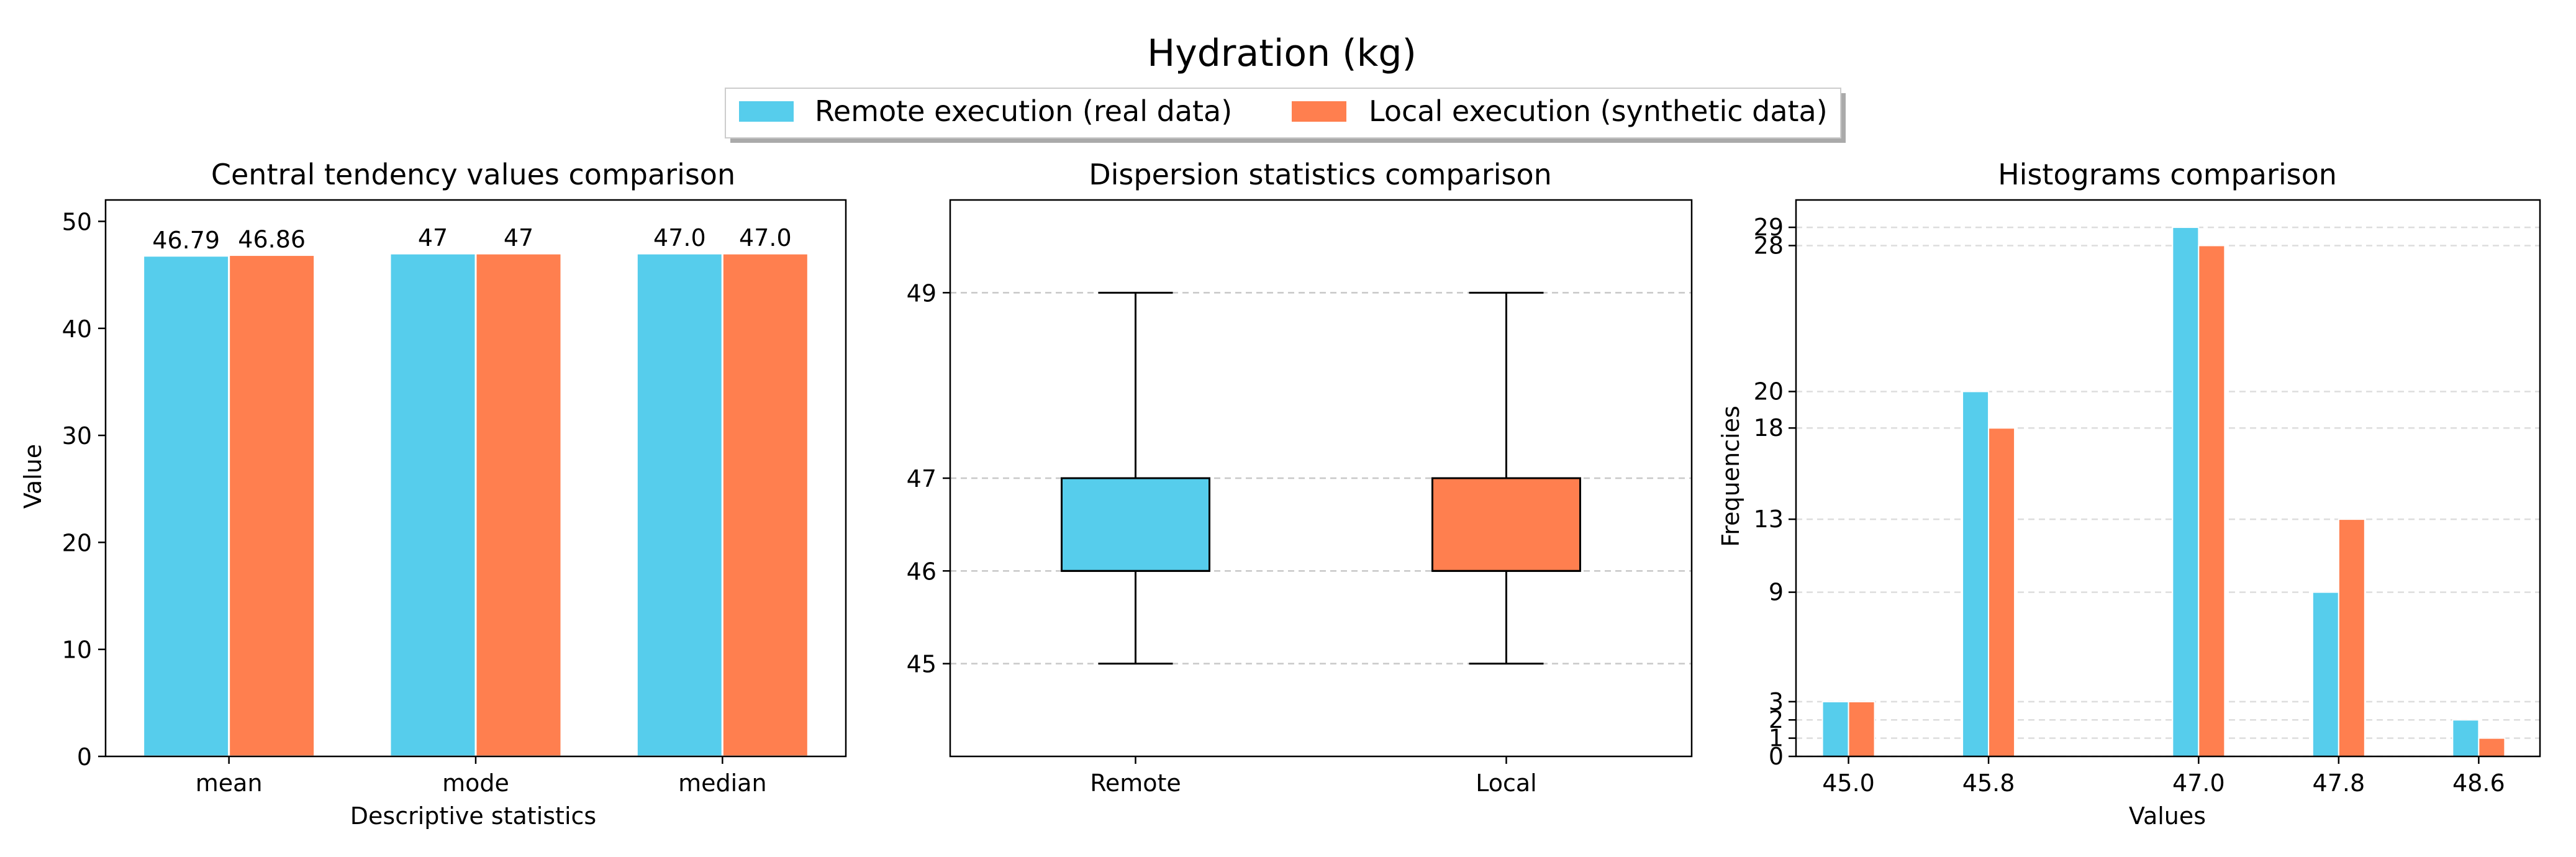 This screenshot has width=2576, height=857. Describe the element at coordinates (1319, 111) in the screenshot. I see `legend-swatch-local` at that location.